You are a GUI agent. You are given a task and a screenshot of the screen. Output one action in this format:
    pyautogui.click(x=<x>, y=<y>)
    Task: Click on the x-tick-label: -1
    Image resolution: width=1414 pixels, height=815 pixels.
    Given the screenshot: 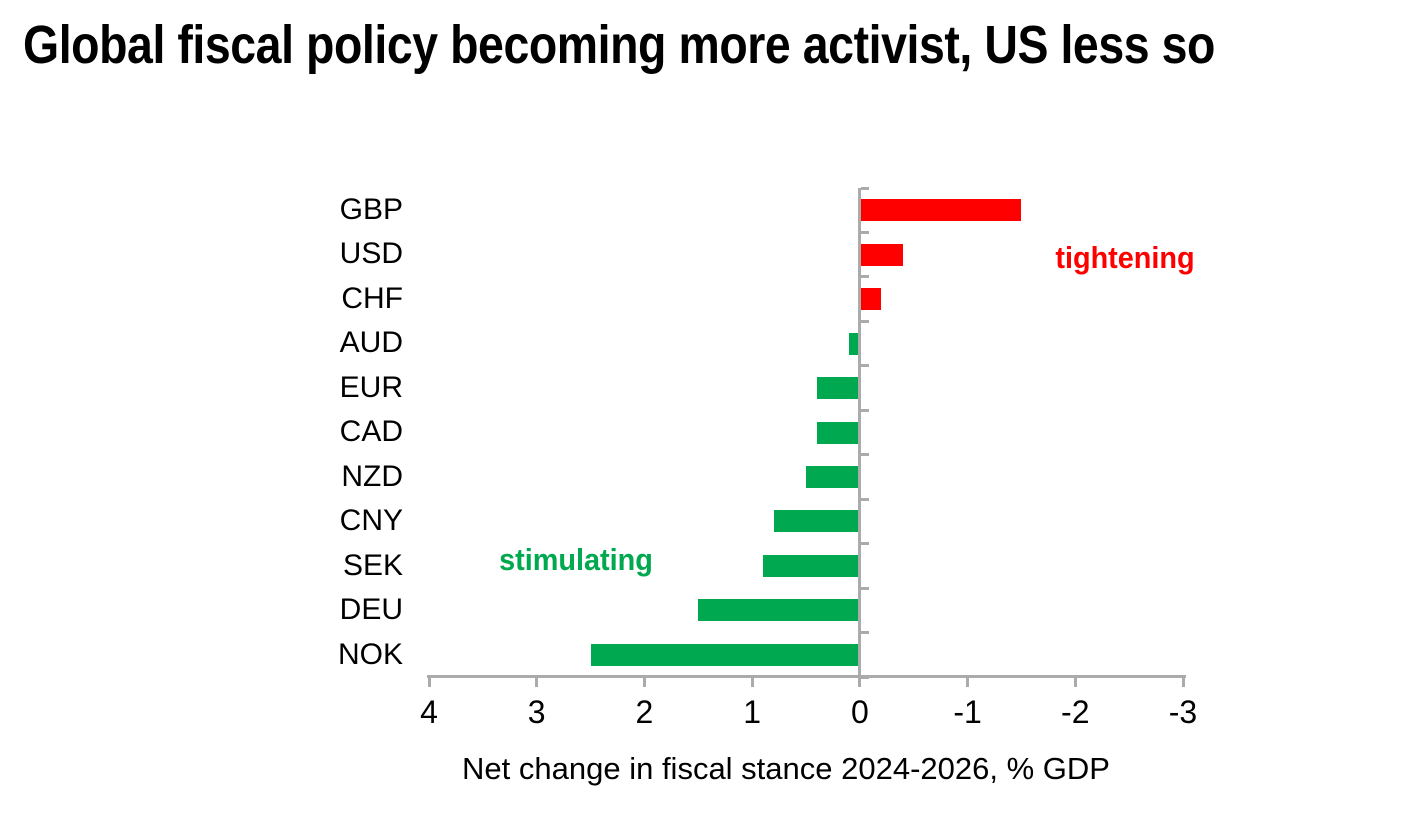 What is the action you would take?
    pyautogui.click(x=967, y=712)
    